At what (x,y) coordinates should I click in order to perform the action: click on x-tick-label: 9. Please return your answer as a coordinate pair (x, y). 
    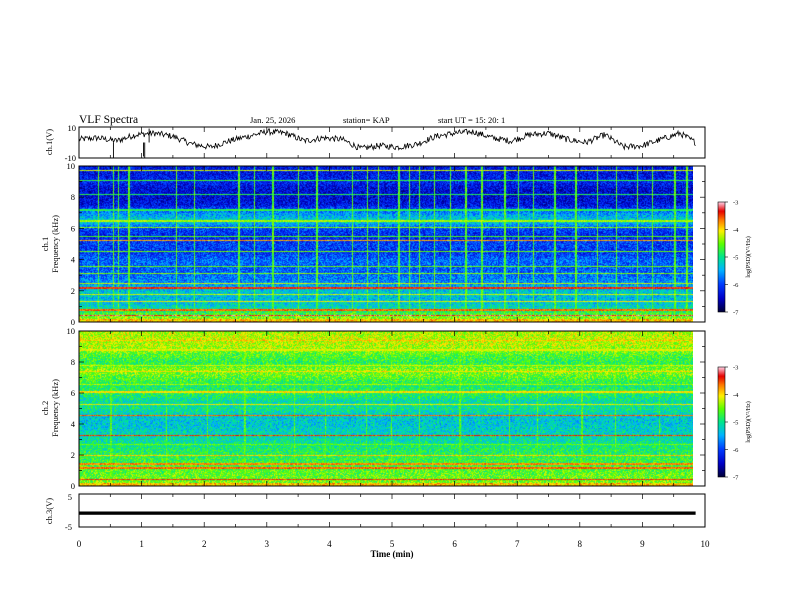
    Looking at the image, I should click on (642, 544).